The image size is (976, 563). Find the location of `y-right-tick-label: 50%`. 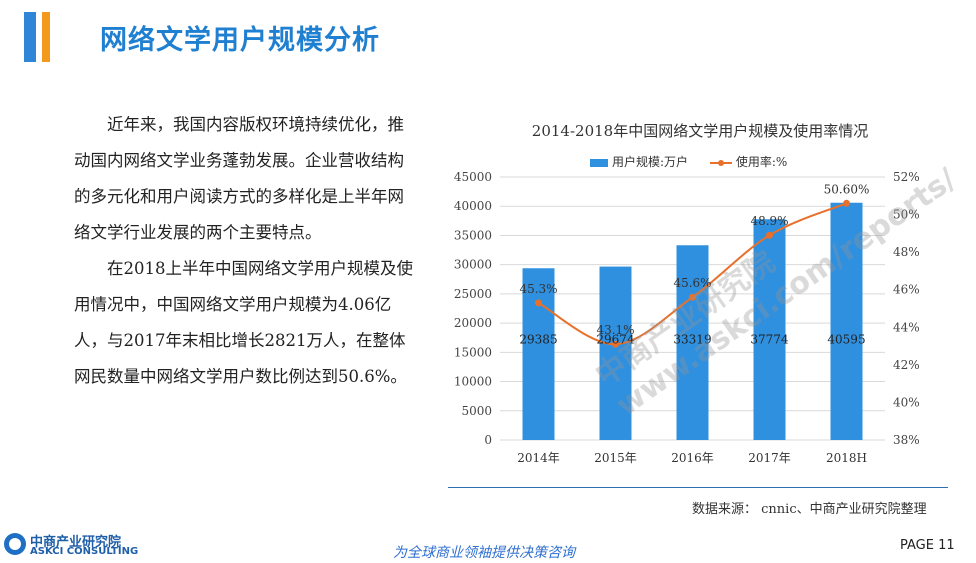

y-right-tick-label: 50% is located at coordinates (906, 215).